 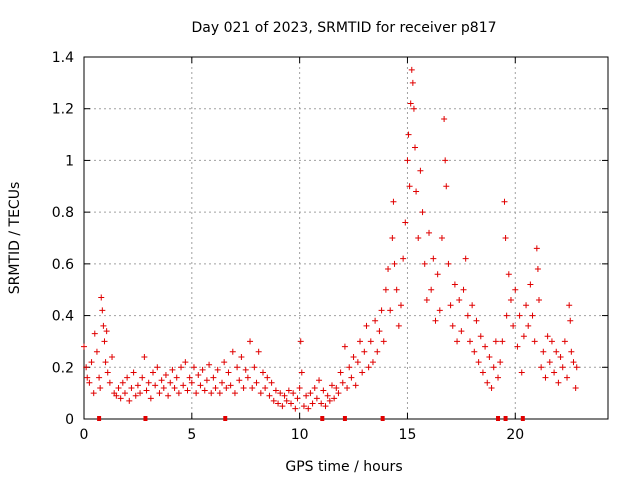 What do you see at coordinates (63, 110) in the screenshot?
I see `y-tick-label: 1.2` at bounding box center [63, 110].